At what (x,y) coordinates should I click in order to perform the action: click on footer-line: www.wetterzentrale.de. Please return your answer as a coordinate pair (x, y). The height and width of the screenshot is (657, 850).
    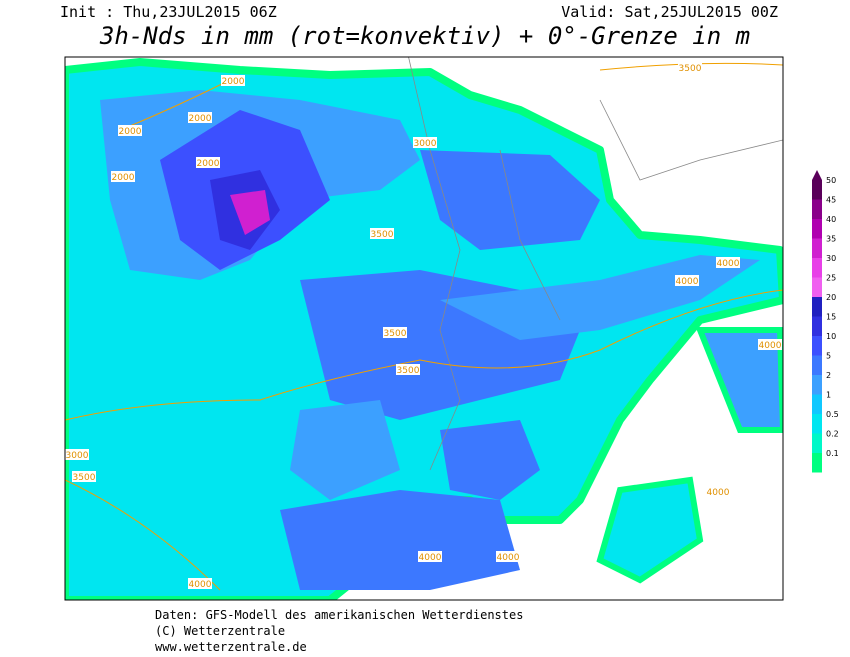
    Looking at the image, I should click on (231, 647).